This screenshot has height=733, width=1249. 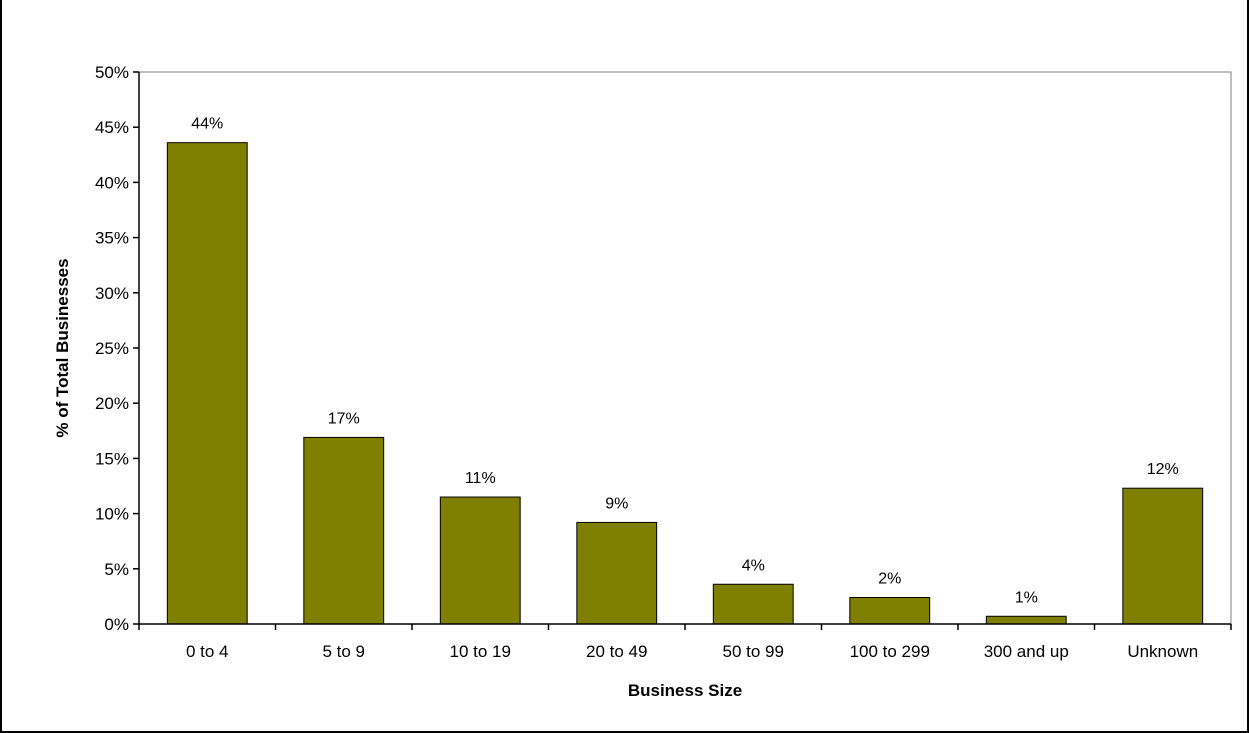 I want to click on y-tick-label: 35%, so click(x=112, y=238).